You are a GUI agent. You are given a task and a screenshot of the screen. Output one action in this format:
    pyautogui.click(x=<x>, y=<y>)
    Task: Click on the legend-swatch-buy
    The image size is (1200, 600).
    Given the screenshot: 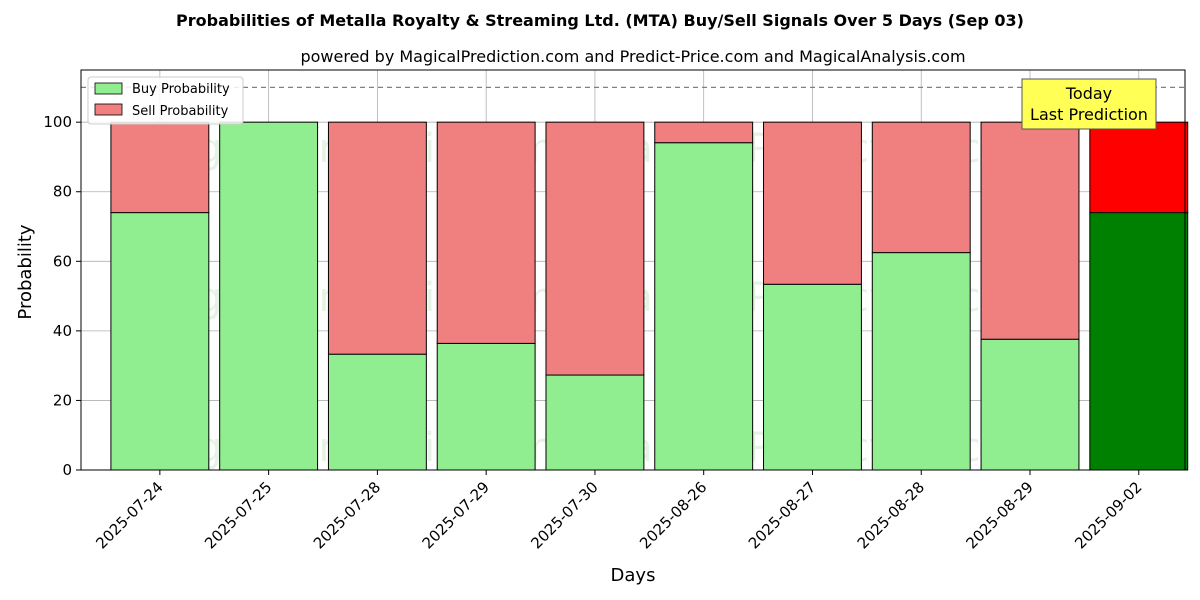 What is the action you would take?
    pyautogui.click(x=108, y=88)
    